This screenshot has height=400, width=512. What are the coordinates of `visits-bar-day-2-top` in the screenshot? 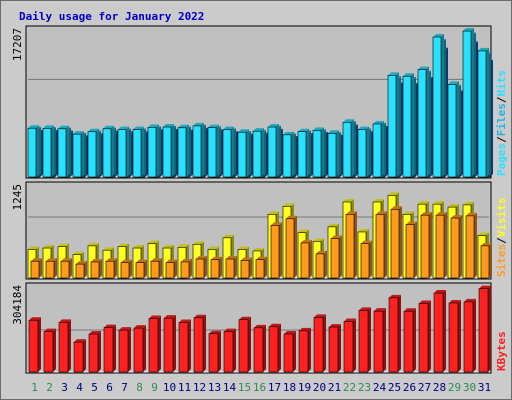 It's located at (48, 247).